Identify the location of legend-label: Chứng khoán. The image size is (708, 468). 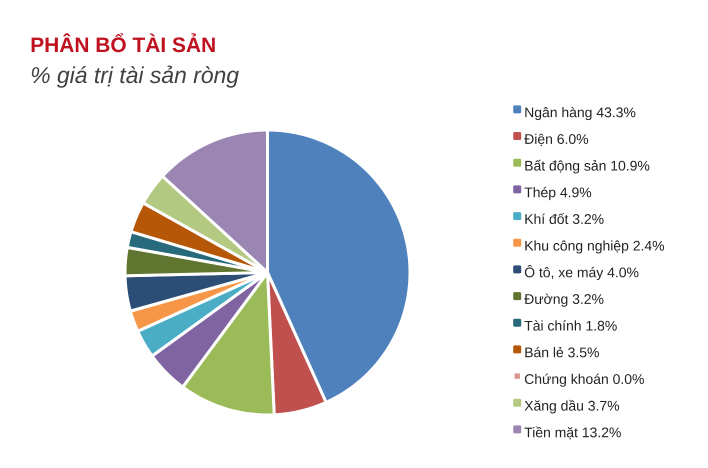
(566, 380).